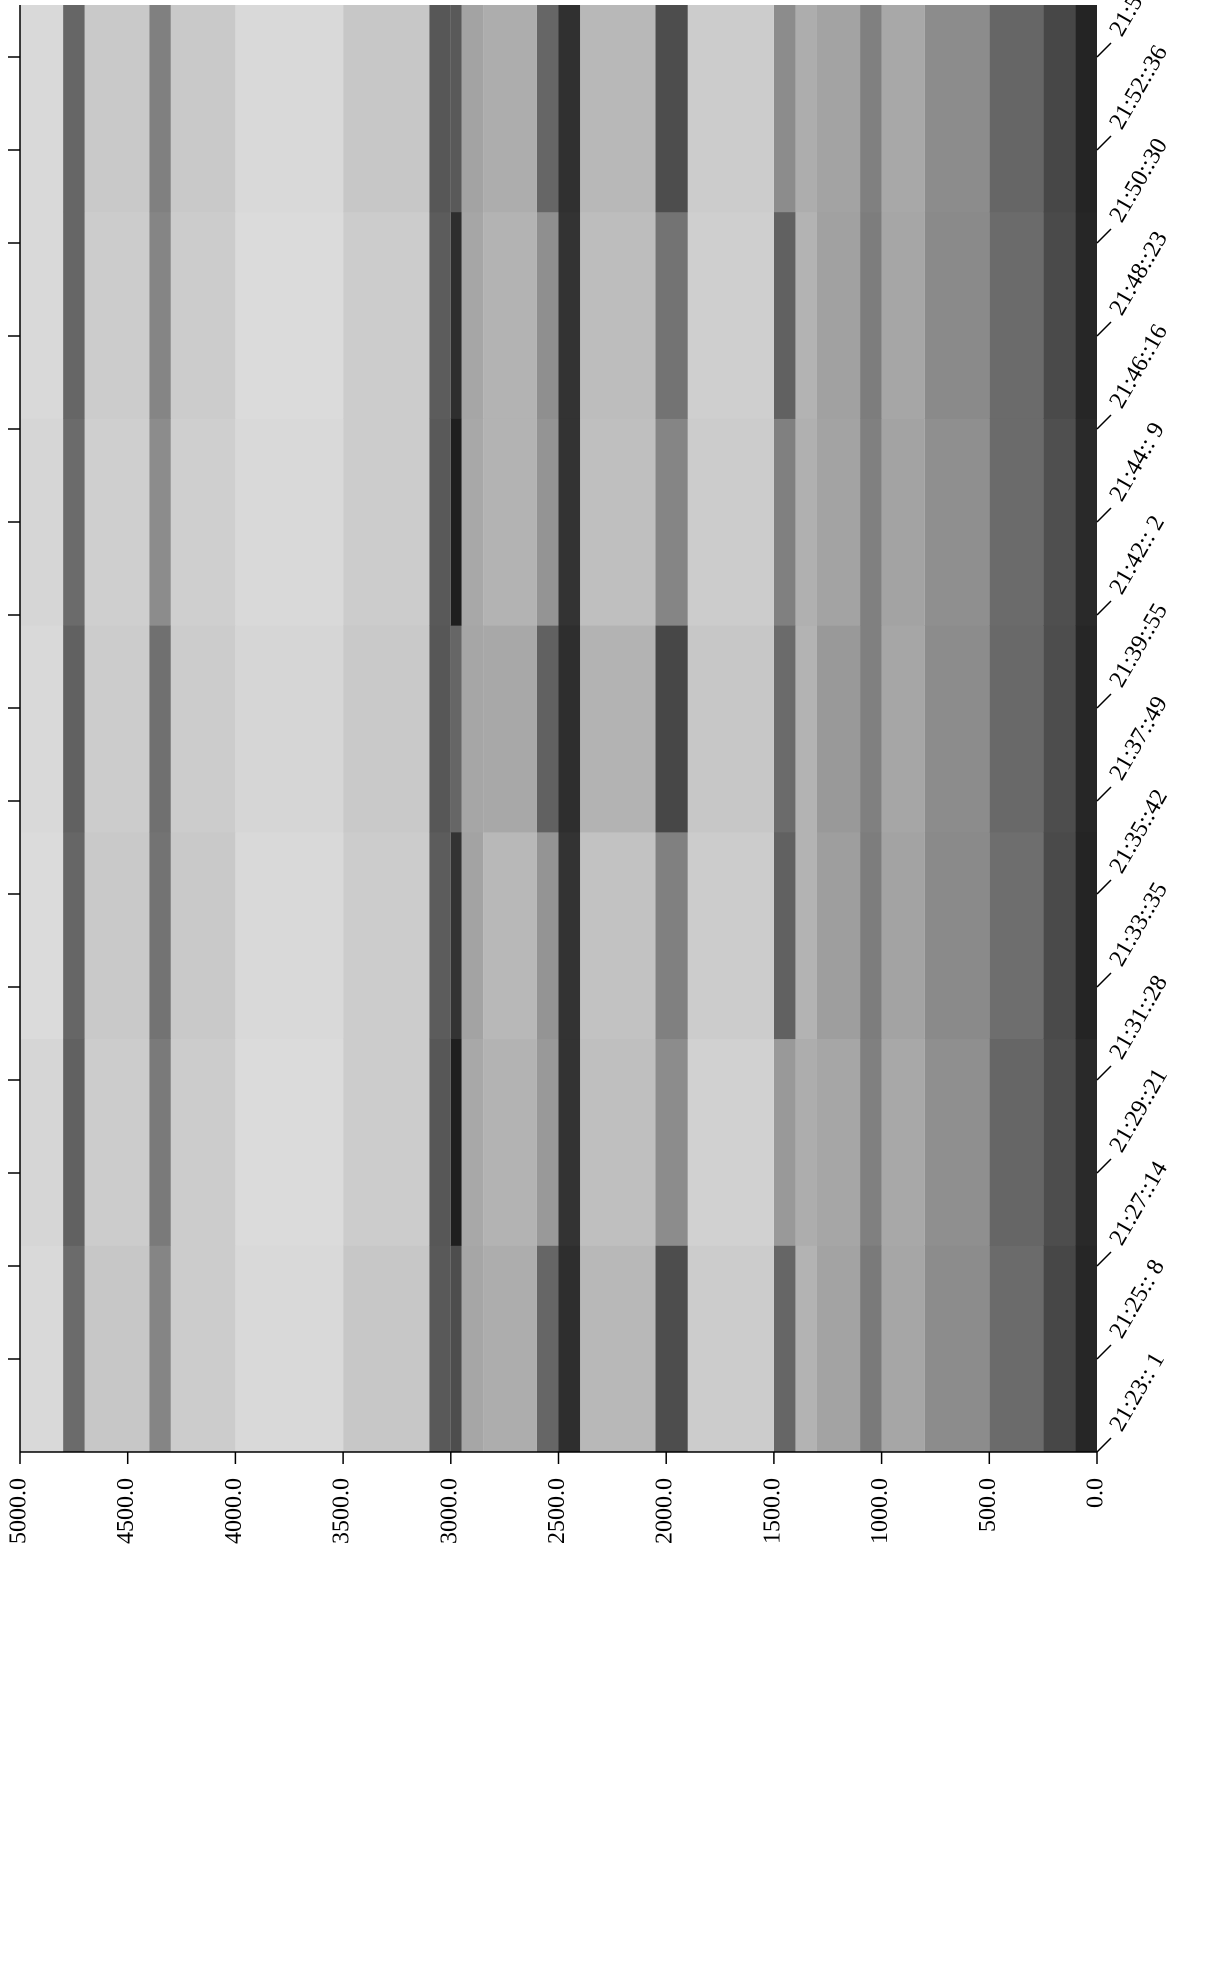 The height and width of the screenshot is (1963, 1220). What do you see at coordinates (1137, 1391) in the screenshot?
I see `y-tick-label: 21:23:: 1` at bounding box center [1137, 1391].